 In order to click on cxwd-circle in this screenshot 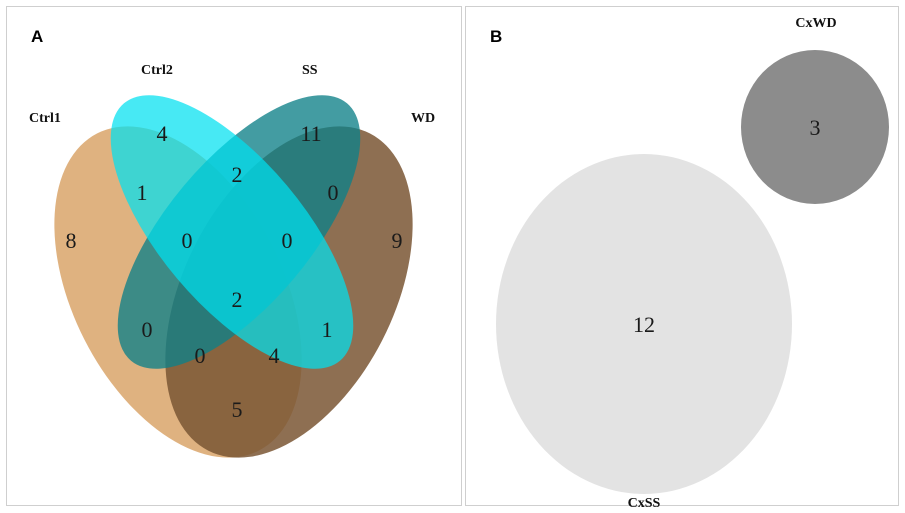, I will do `click(815, 127)`.